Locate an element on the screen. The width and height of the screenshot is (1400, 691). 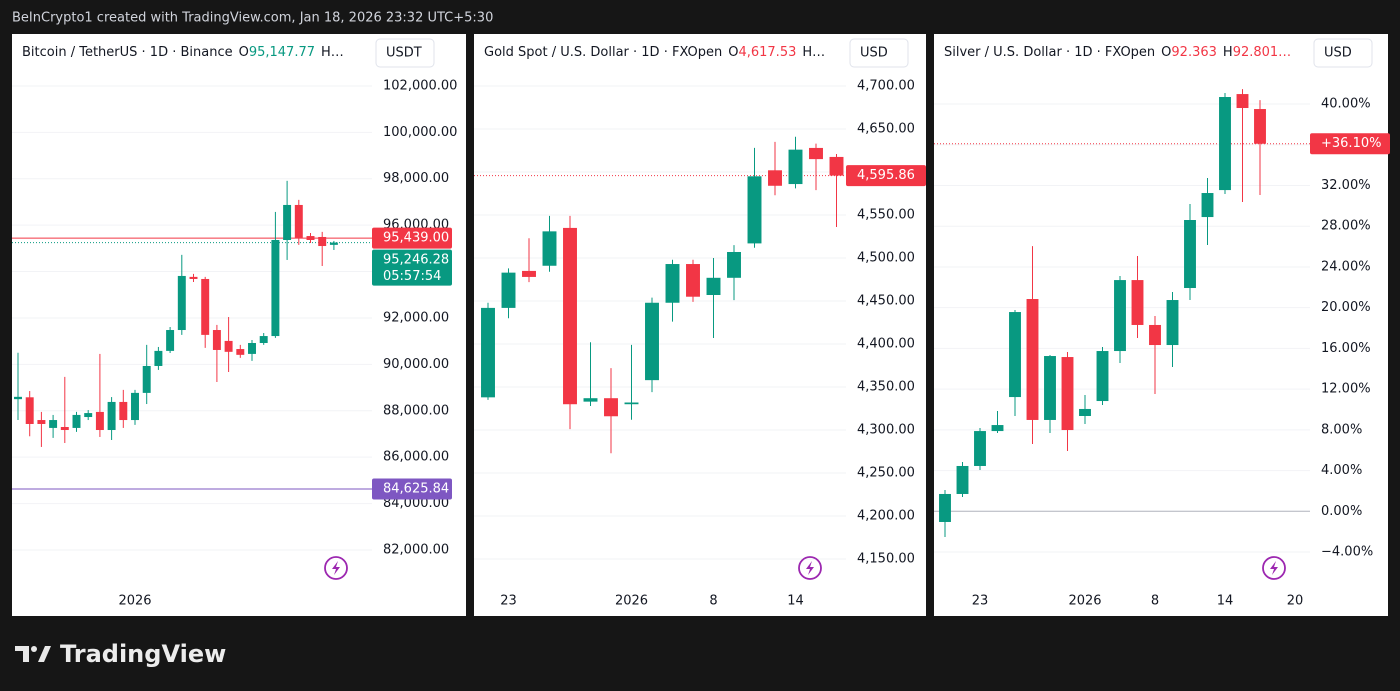
legend-part: Bitcoin / TetherUS · 1D · Binance is located at coordinates (127, 52).